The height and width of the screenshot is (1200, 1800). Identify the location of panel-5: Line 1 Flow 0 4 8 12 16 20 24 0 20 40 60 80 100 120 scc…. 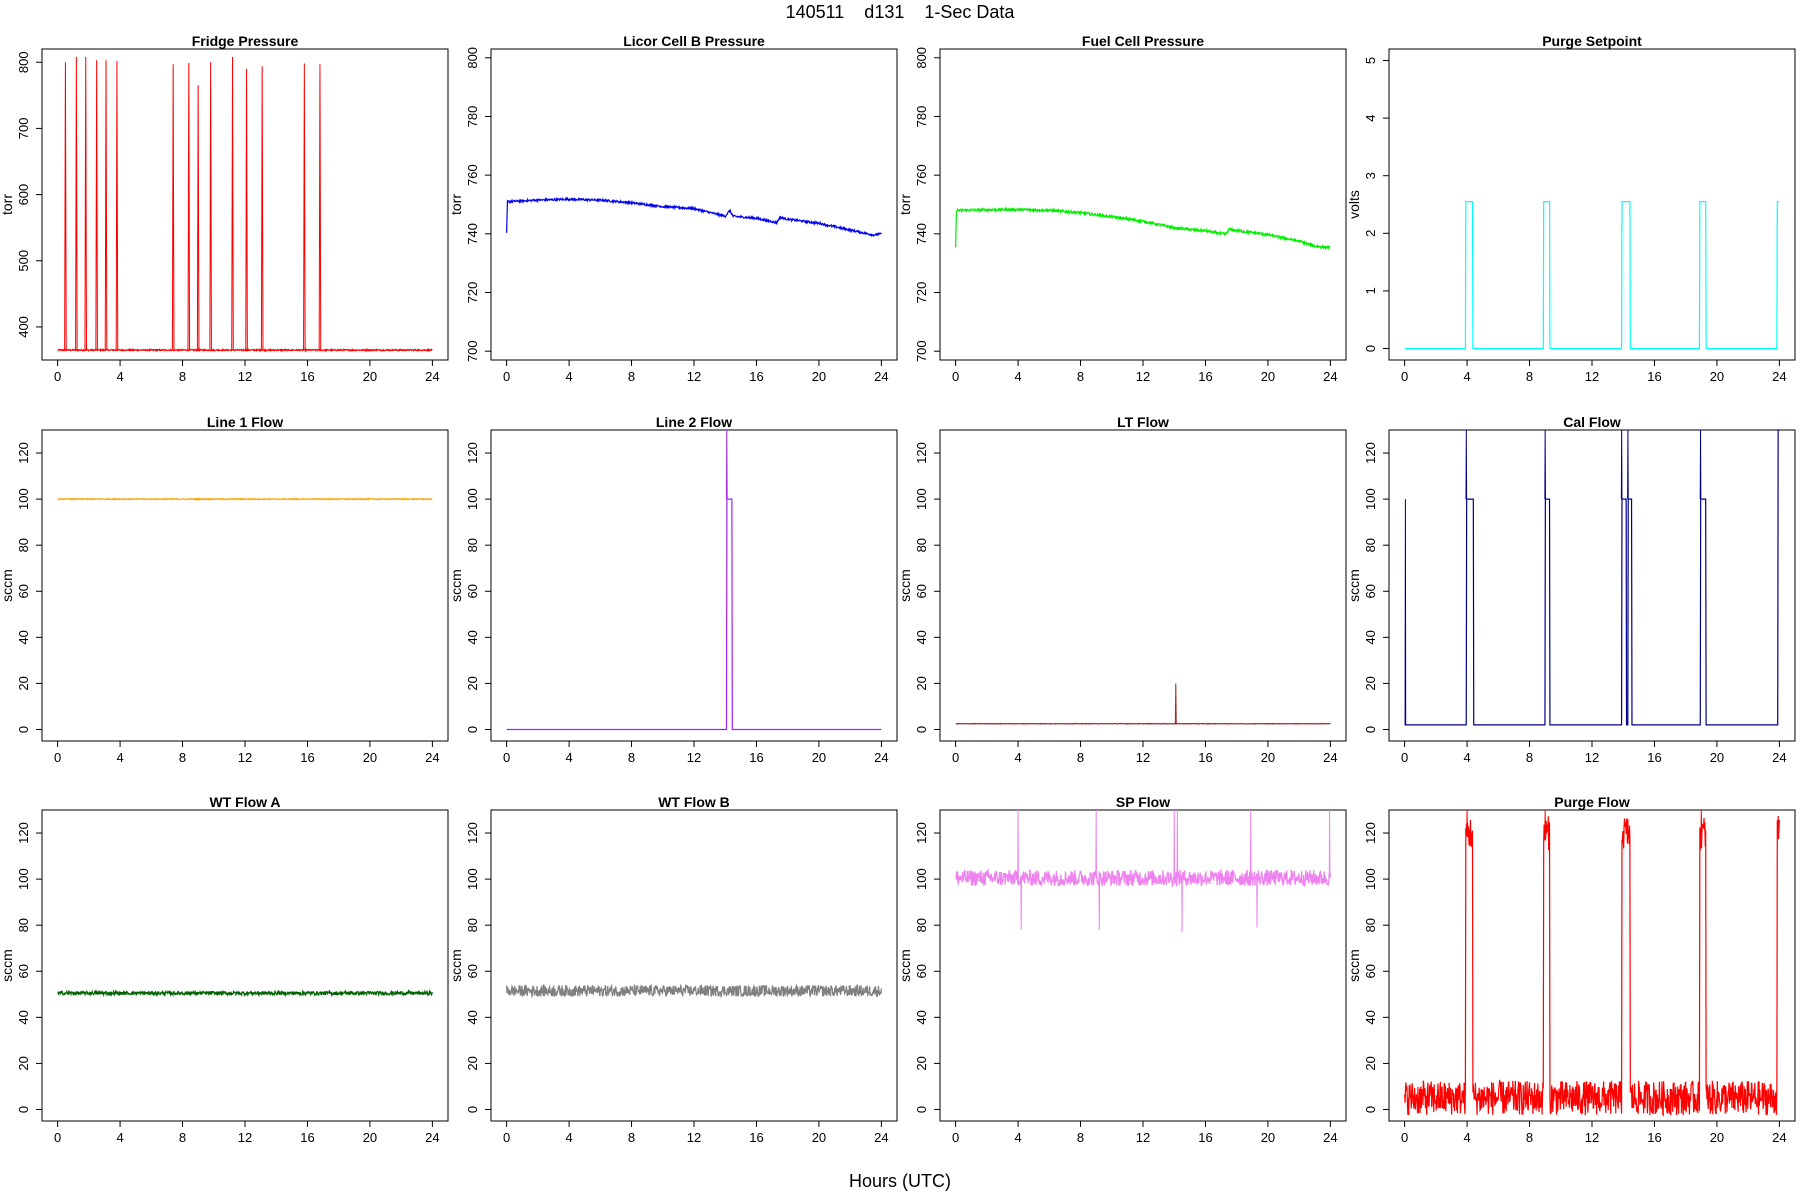
(224, 589).